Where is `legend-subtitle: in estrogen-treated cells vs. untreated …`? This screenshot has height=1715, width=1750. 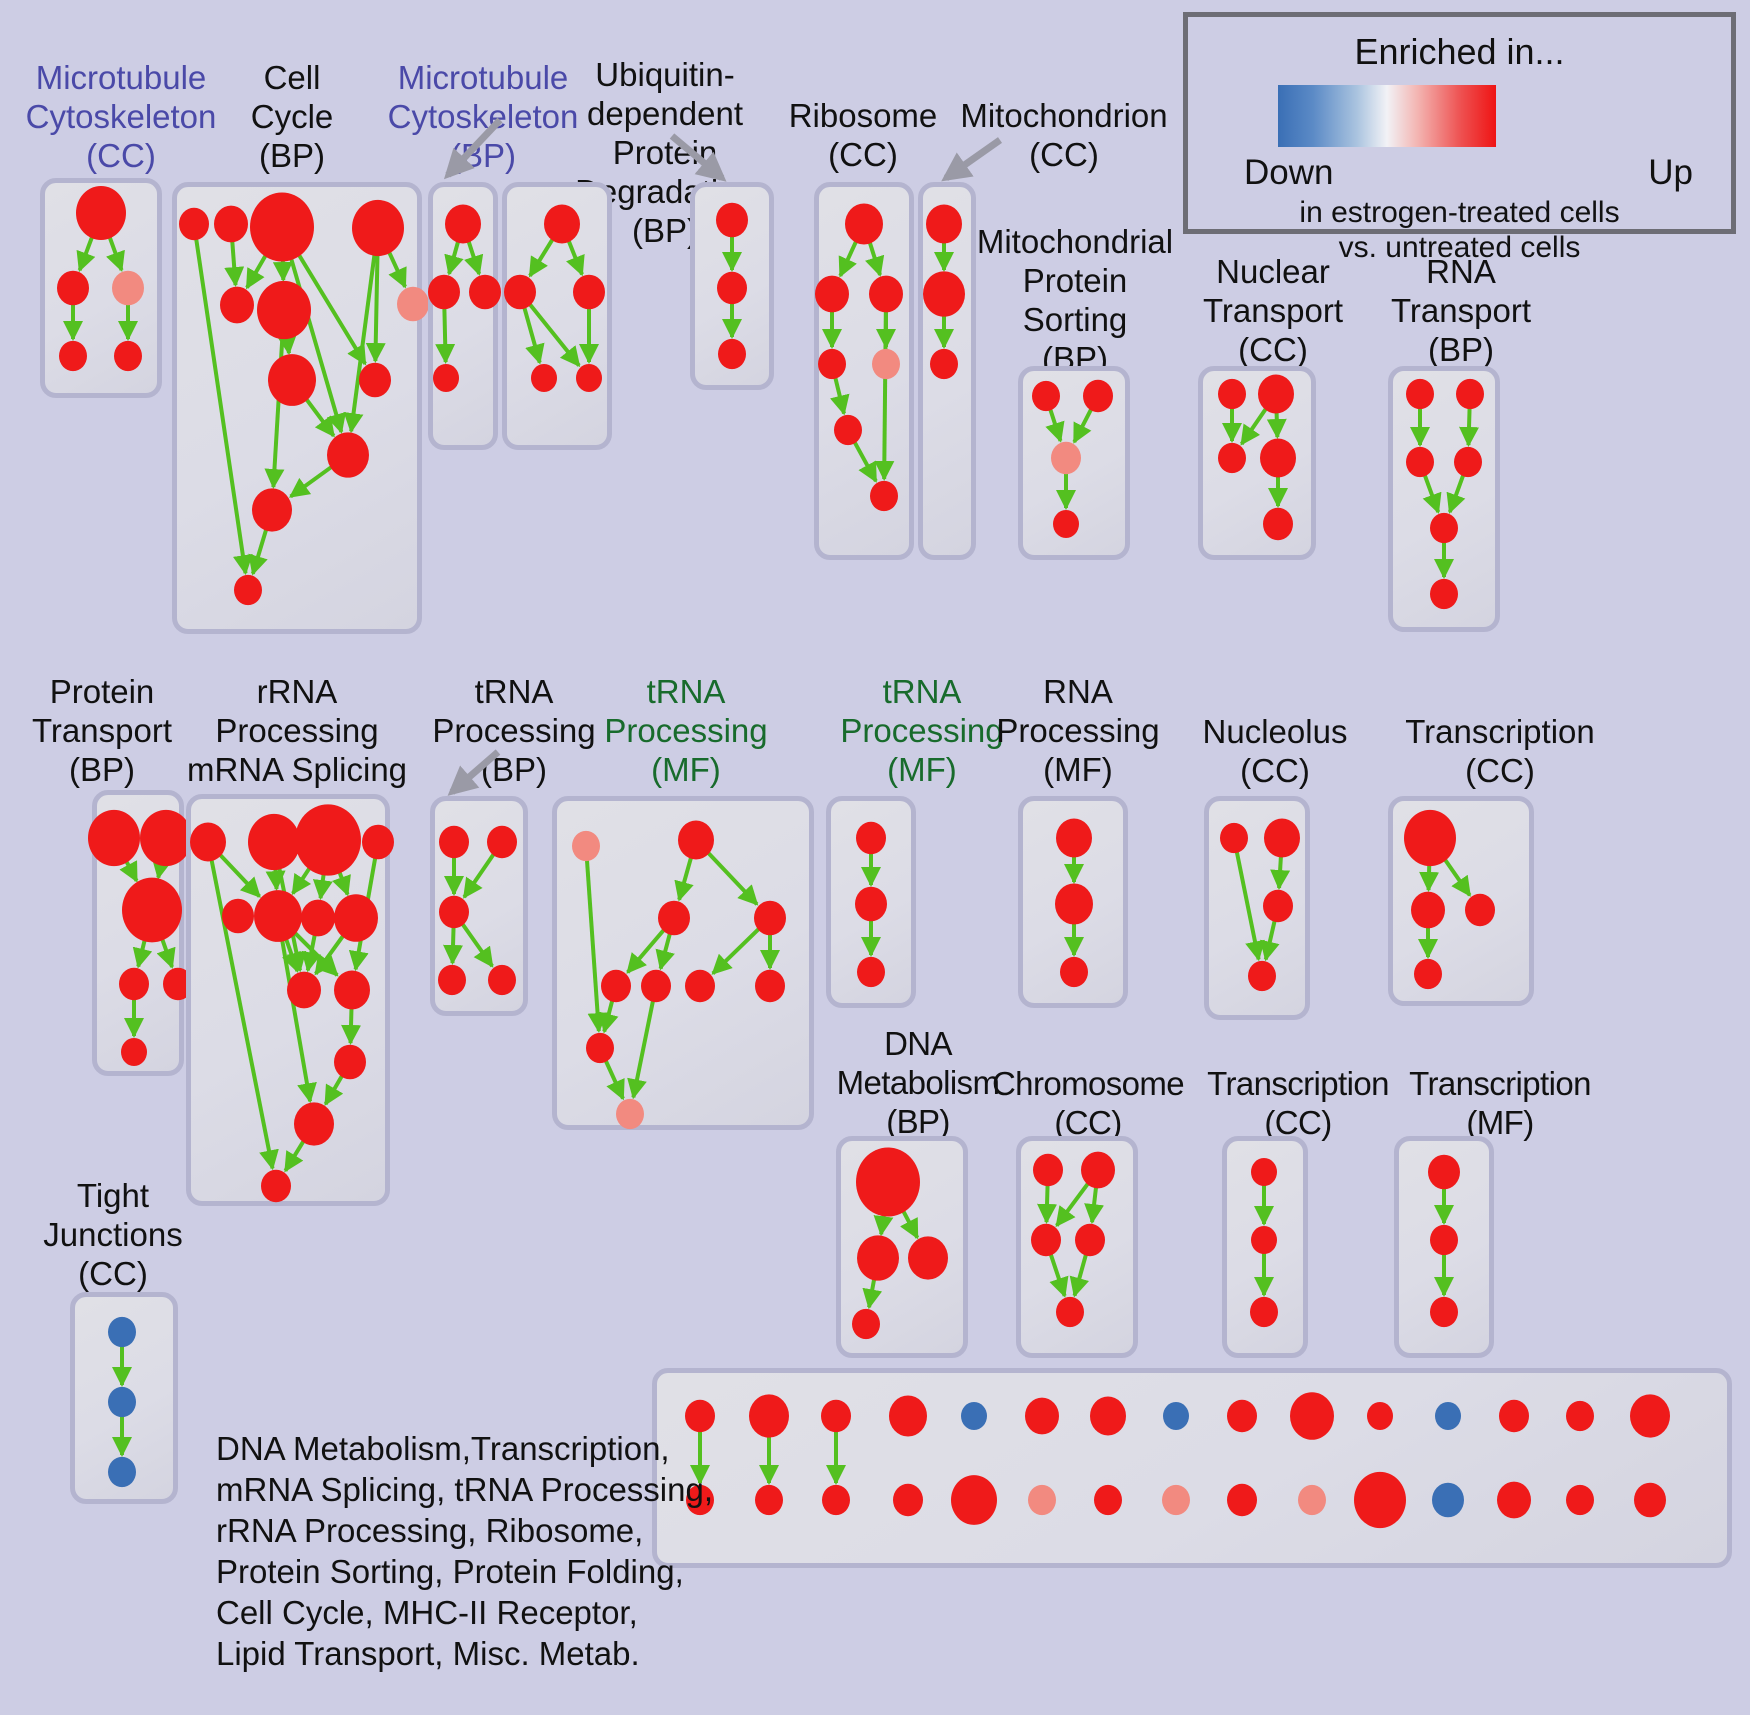 legend-subtitle: in estrogen-treated cells vs. untreated … is located at coordinates (1459, 230).